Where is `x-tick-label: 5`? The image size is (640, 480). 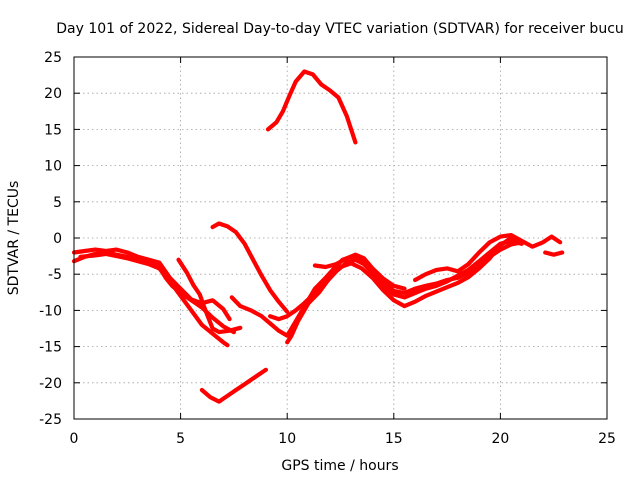
x-tick-label: 5 is located at coordinates (180, 439).